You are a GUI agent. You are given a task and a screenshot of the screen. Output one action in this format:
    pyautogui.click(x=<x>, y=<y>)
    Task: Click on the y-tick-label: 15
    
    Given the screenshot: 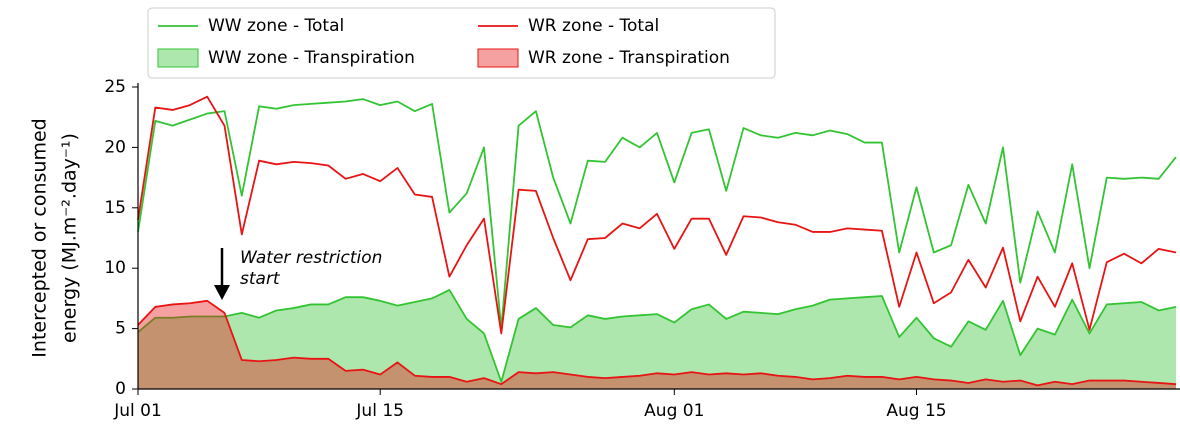 What is the action you would take?
    pyautogui.click(x=115, y=208)
    